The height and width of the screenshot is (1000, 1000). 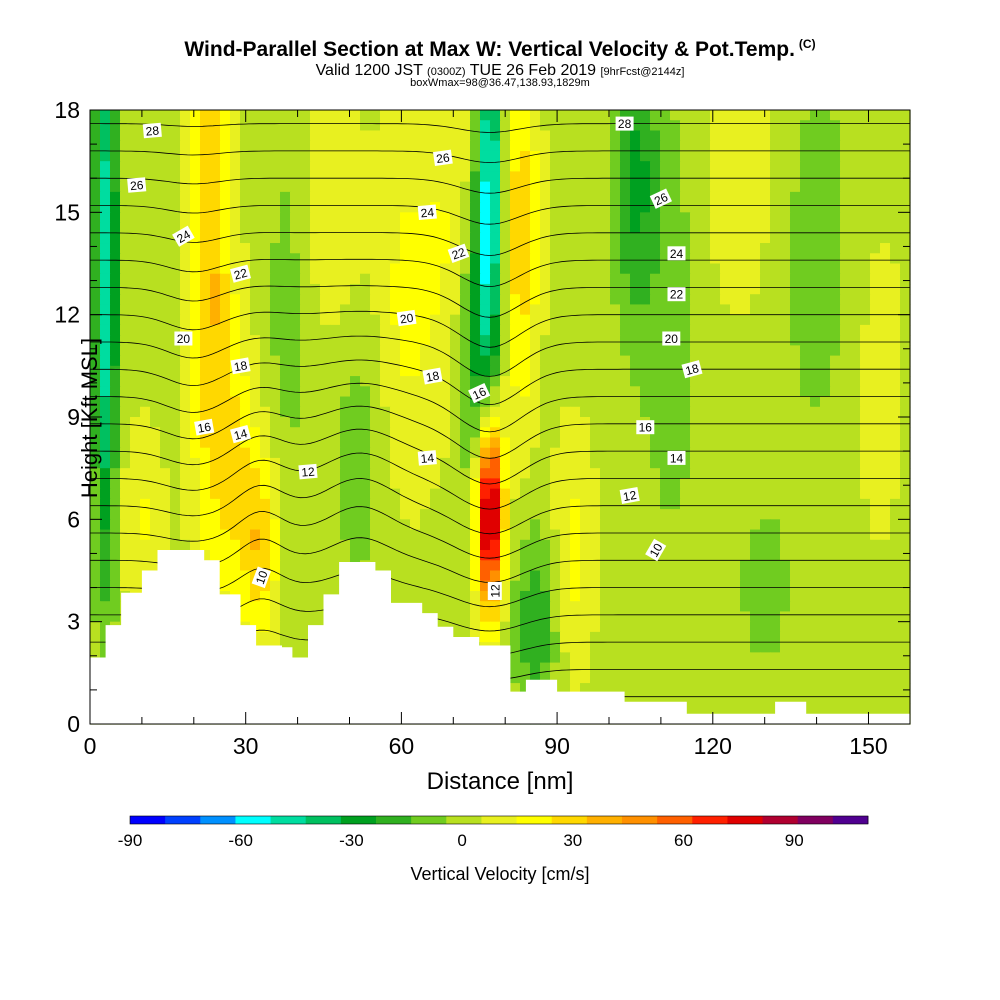 What do you see at coordinates (240, 434) in the screenshot?
I see `theta-label: 14` at bounding box center [240, 434].